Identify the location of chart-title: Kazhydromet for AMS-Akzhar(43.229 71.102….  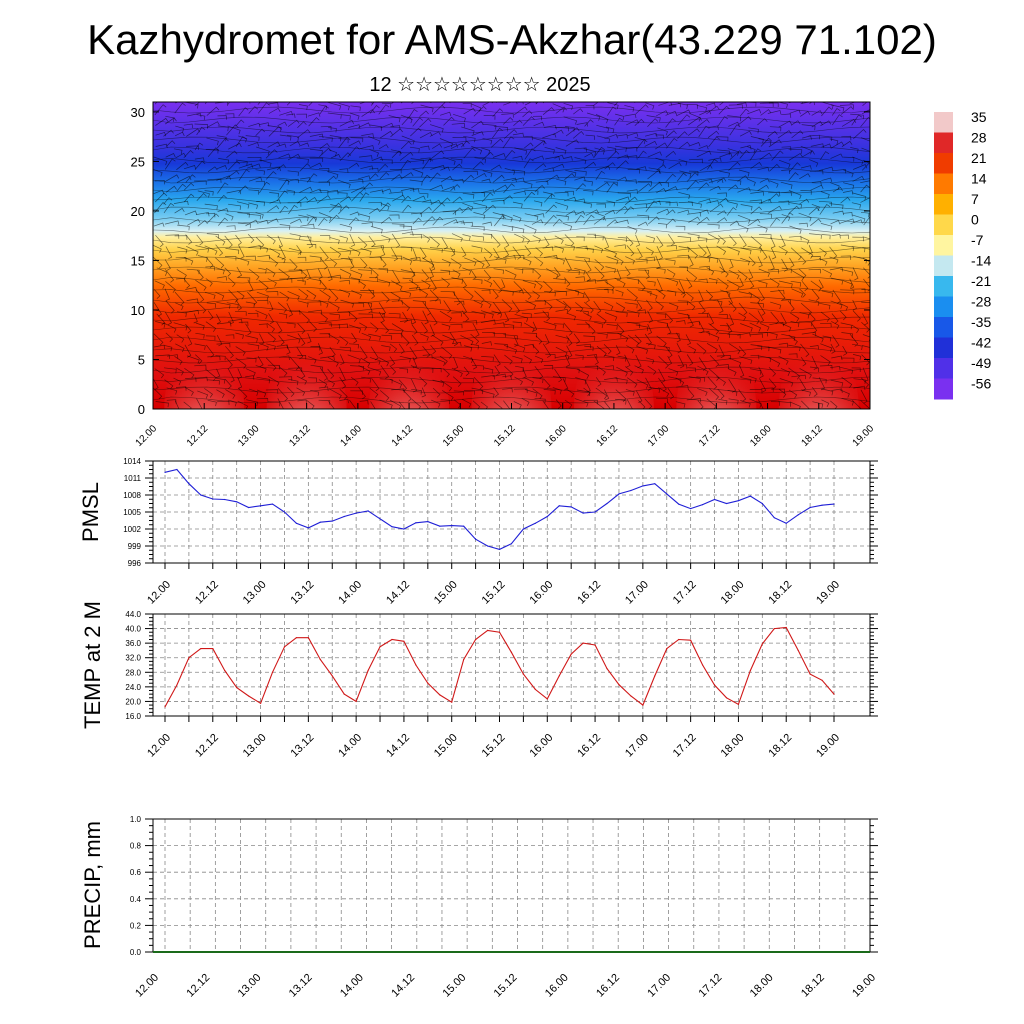
(512, 39).